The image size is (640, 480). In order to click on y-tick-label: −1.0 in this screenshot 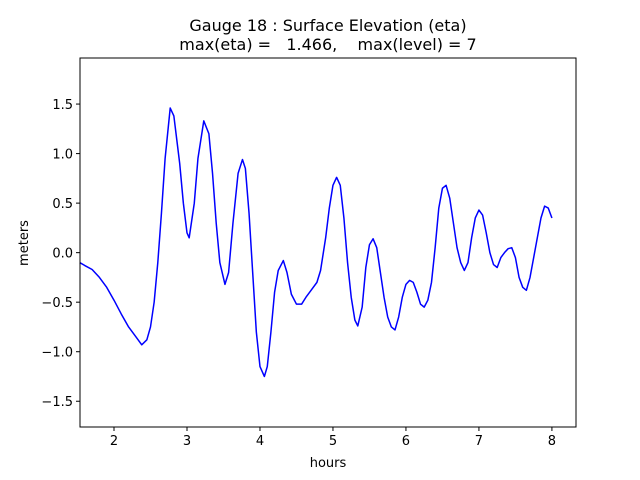, I will do `click(57, 353)`.